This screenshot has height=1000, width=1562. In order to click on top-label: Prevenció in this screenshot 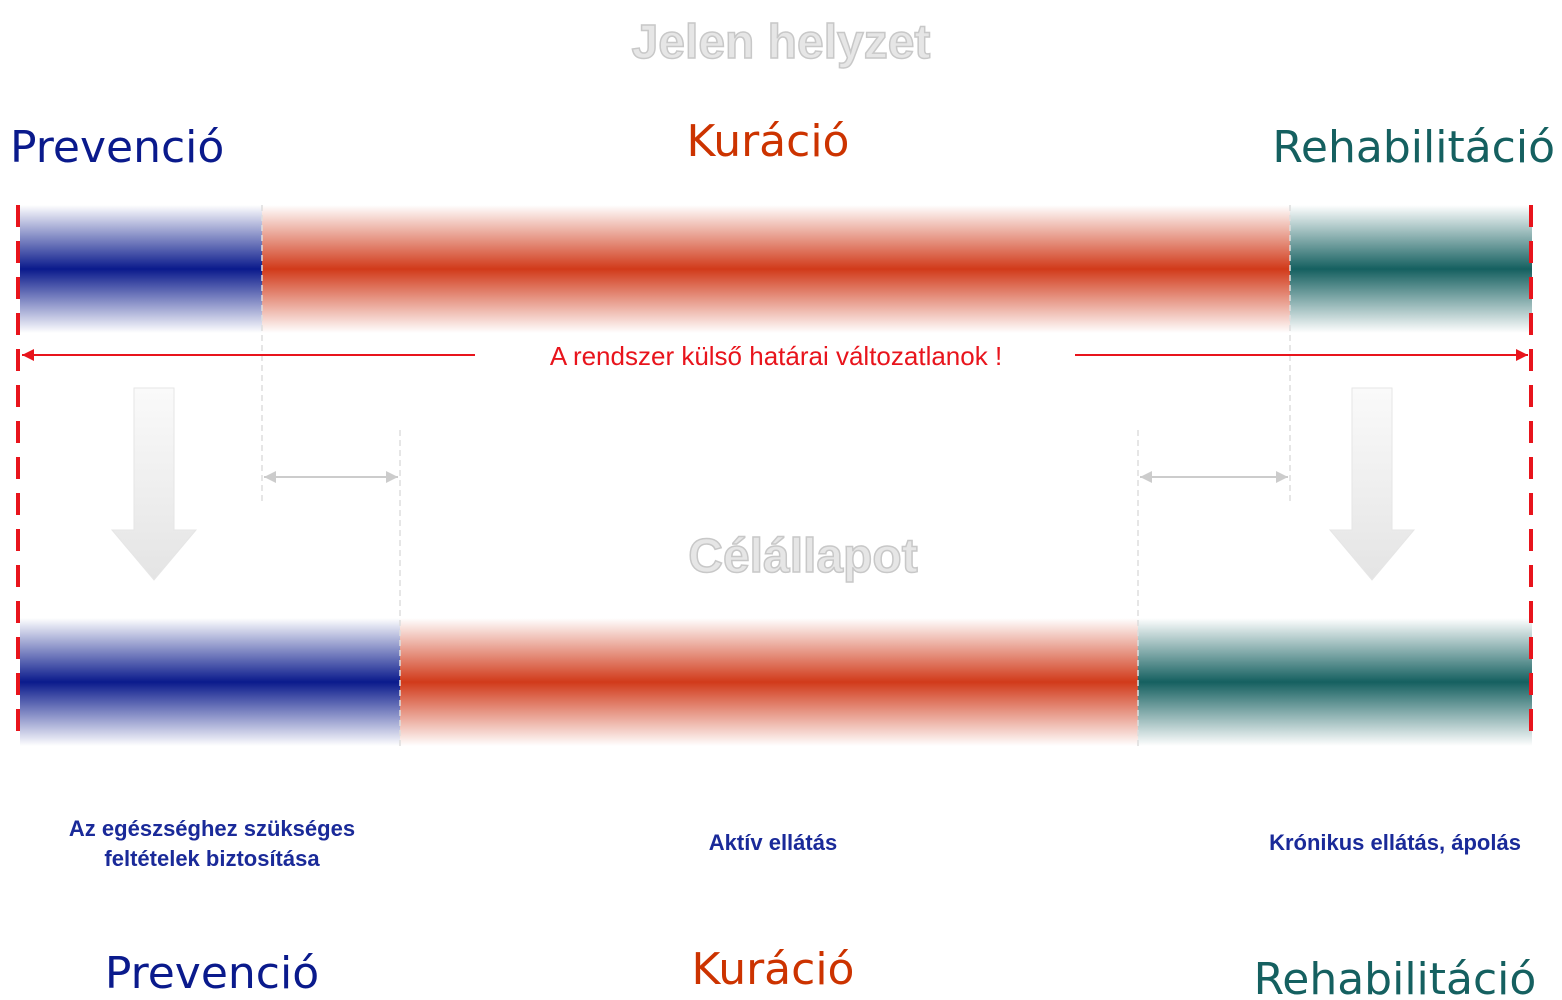, I will do `click(117, 147)`.